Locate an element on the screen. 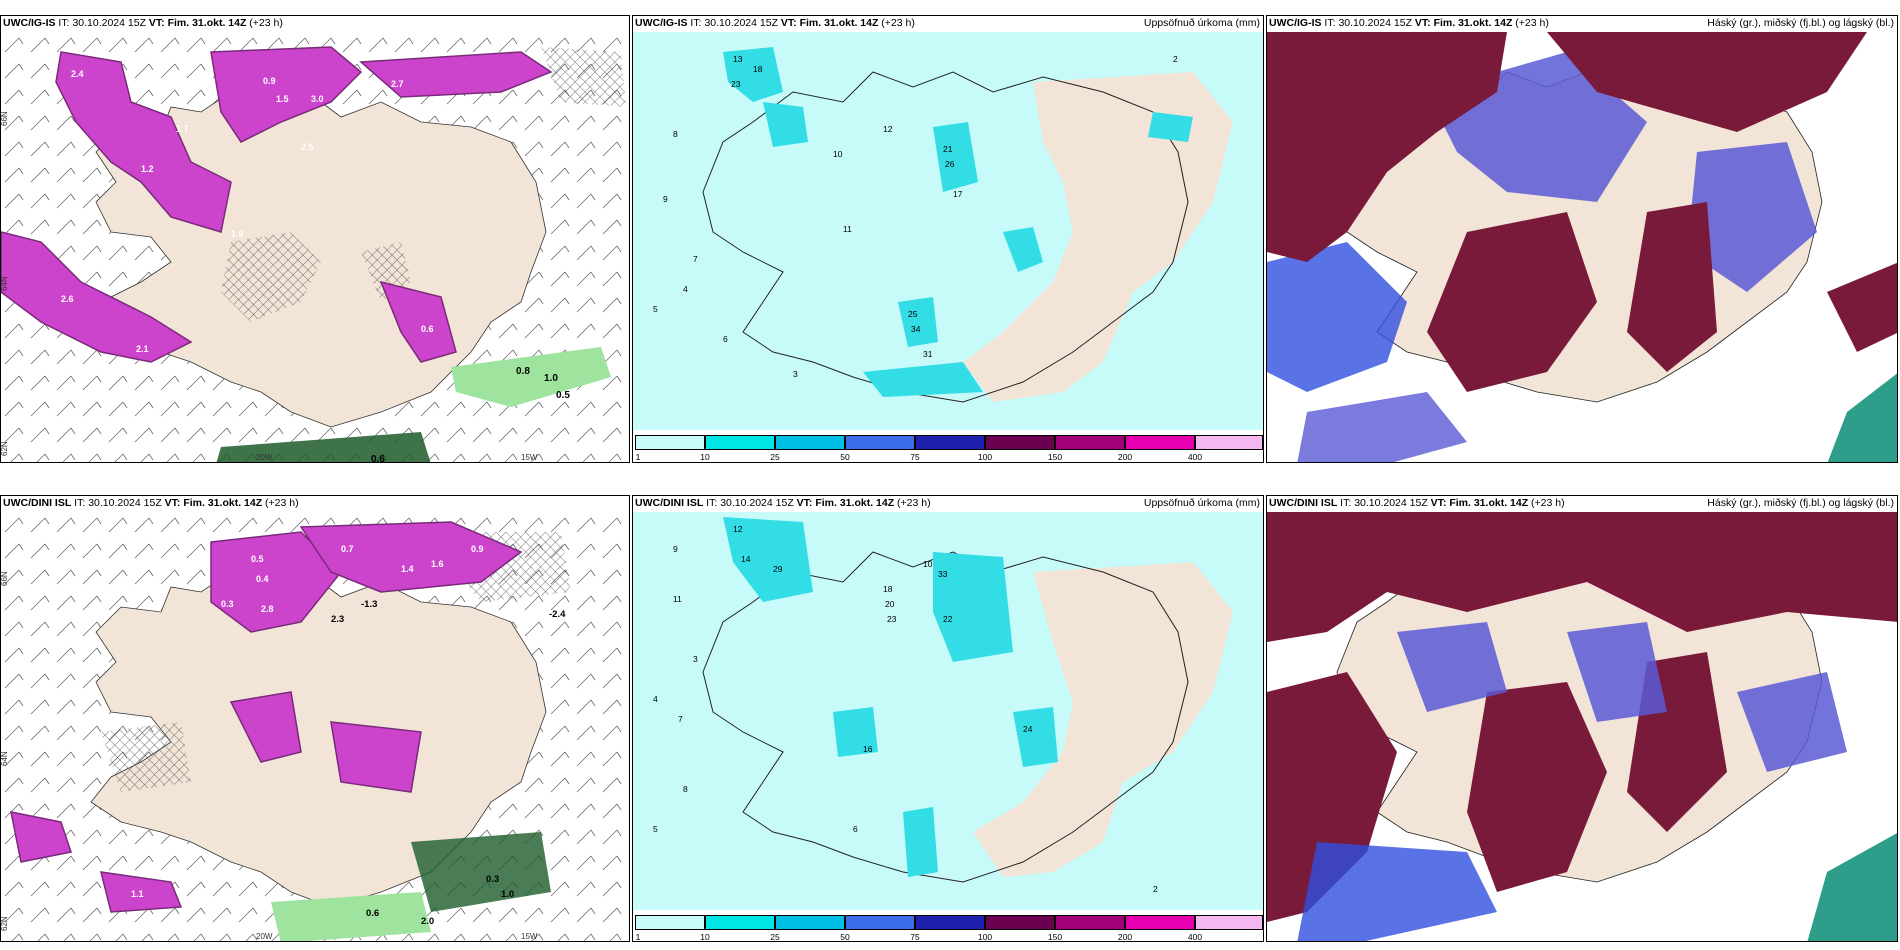 The height and width of the screenshot is (950, 1900). snow-value: 0.9 is located at coordinates (477, 549).